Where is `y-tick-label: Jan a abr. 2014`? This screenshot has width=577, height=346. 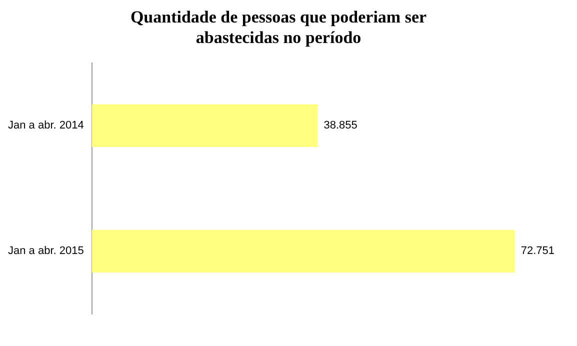 y-tick-label: Jan a abr. 2014 is located at coordinates (46, 126).